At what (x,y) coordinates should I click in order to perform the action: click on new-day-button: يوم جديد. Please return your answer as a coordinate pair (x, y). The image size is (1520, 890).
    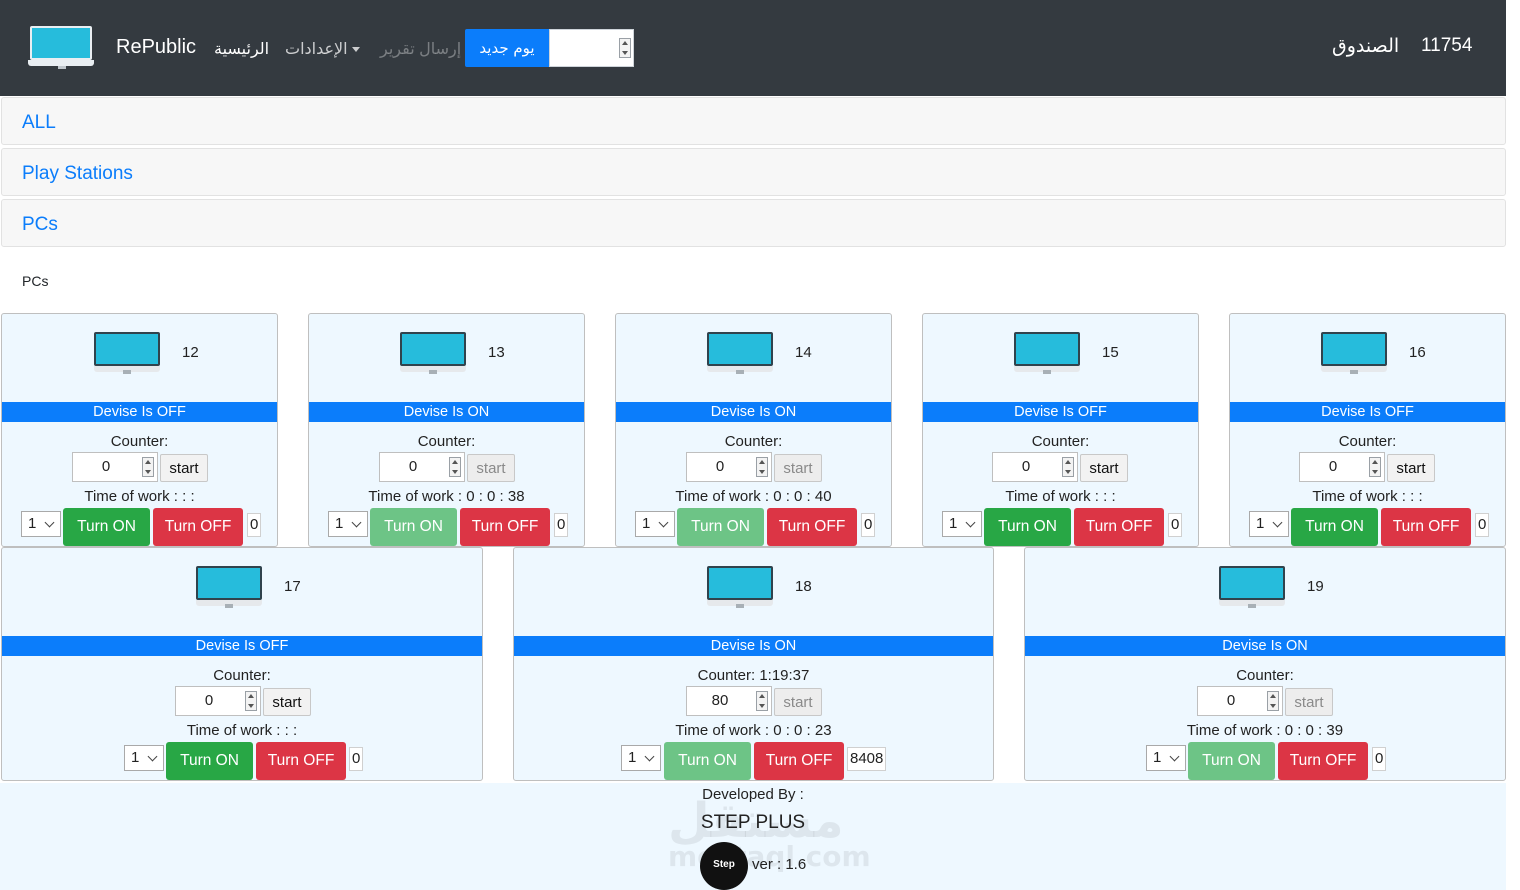
    Looking at the image, I should click on (507, 48).